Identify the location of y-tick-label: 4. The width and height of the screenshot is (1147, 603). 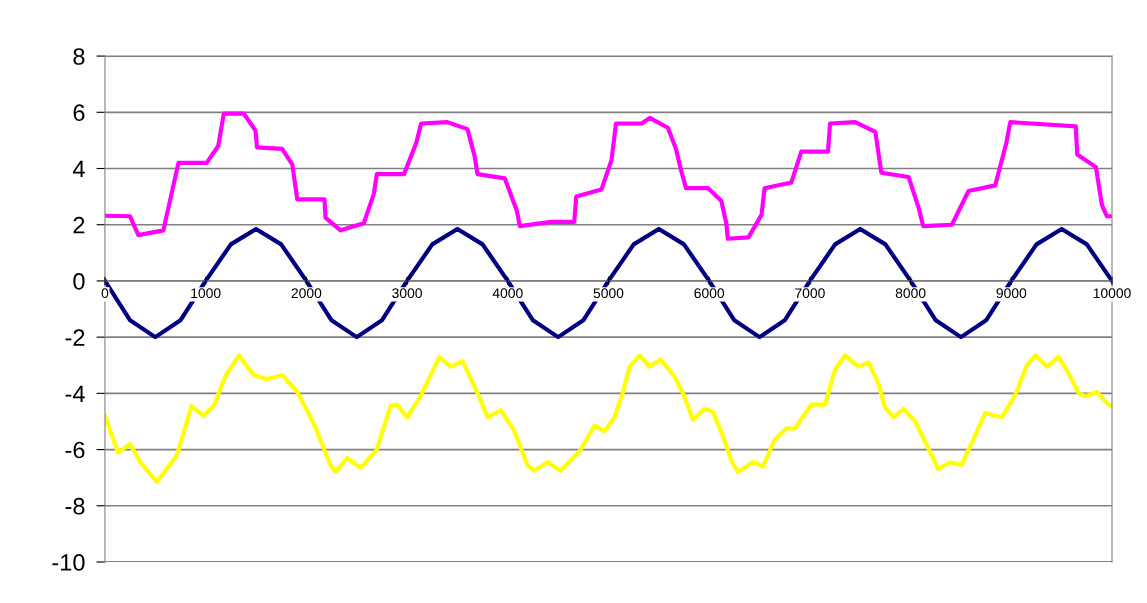
(78, 169).